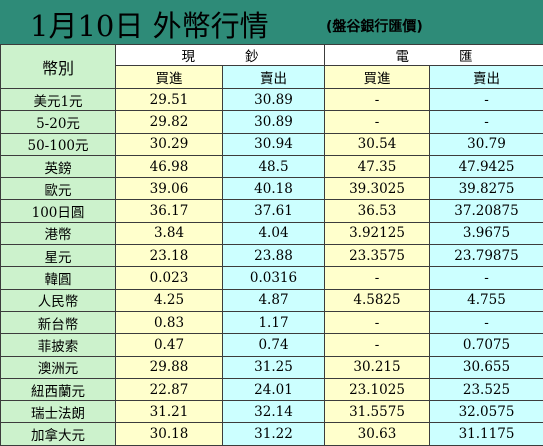 The image size is (543, 446). Describe the element at coordinates (169, 367) in the screenshot. I see `cash-buy-cell: 29.88` at that location.